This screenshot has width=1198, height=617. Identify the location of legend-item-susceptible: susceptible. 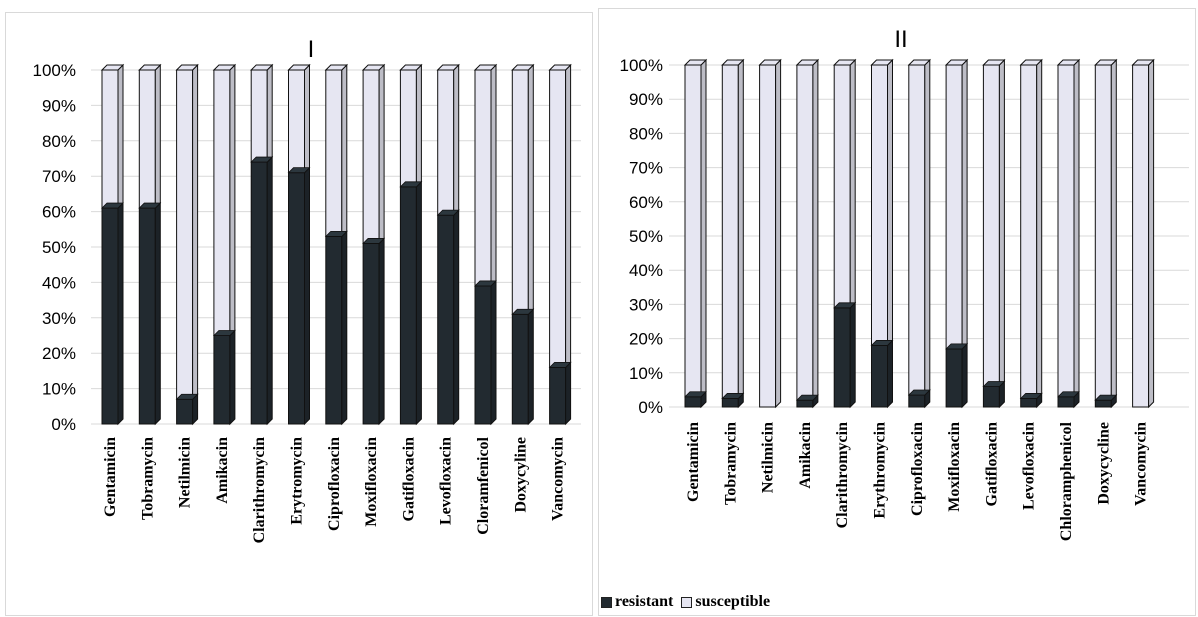
(725, 602).